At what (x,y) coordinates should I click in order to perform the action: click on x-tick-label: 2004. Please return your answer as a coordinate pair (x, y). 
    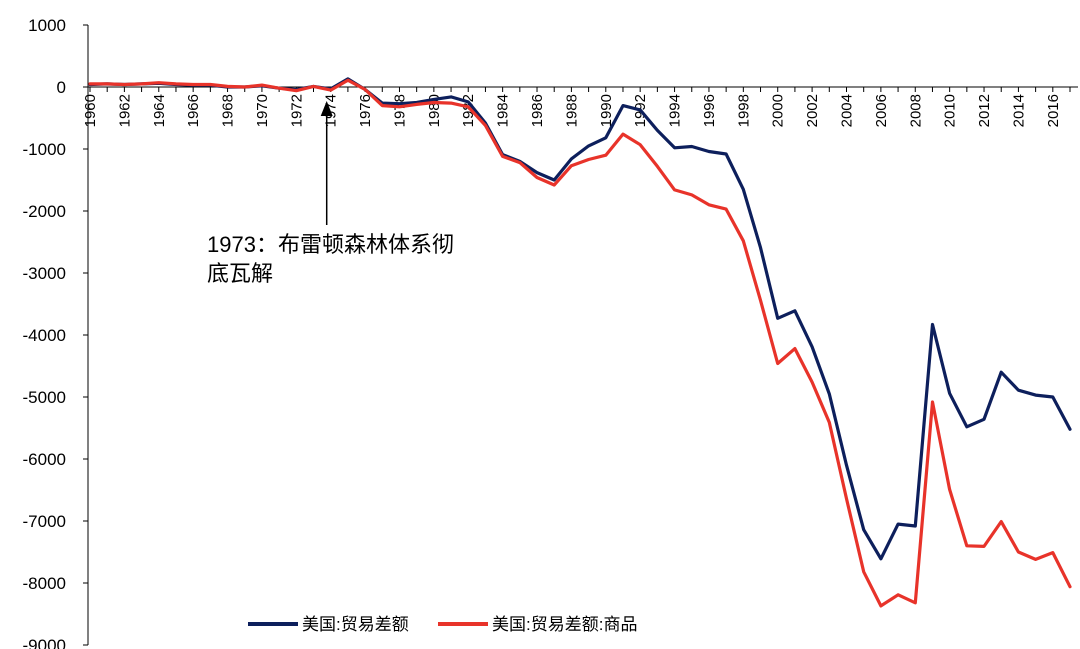
    Looking at the image, I should click on (846, 110).